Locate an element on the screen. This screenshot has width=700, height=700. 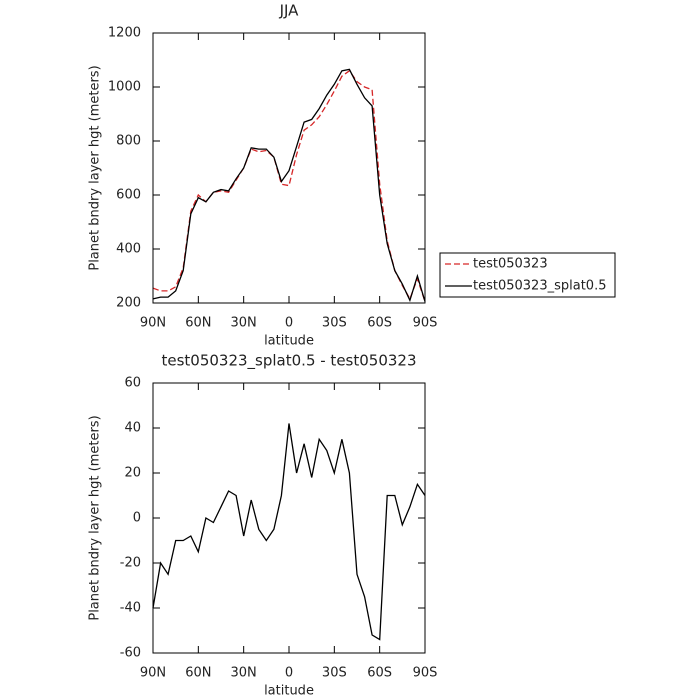
legend-box is located at coordinates (527, 275).